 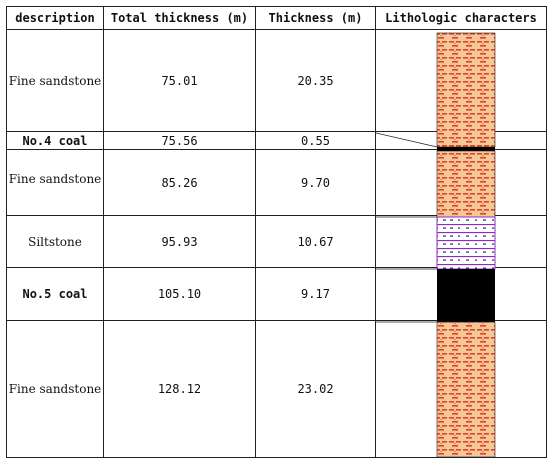 I want to click on row-thickness: 20.35, so click(x=315, y=80).